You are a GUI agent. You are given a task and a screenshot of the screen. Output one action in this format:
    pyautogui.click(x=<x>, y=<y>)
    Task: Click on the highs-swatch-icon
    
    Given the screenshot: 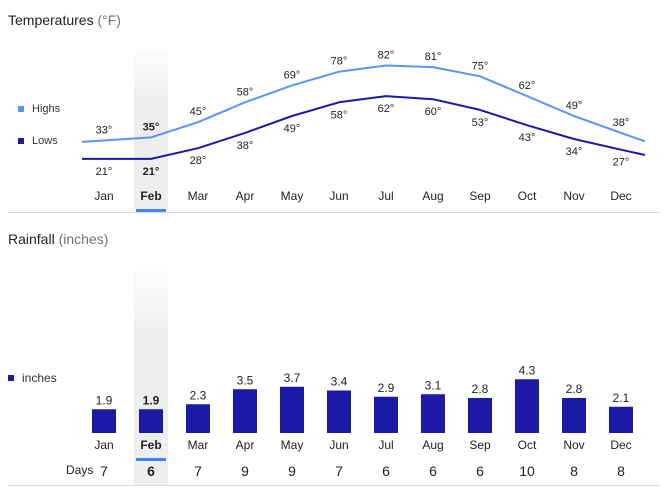 What is the action you would take?
    pyautogui.click(x=21, y=109)
    